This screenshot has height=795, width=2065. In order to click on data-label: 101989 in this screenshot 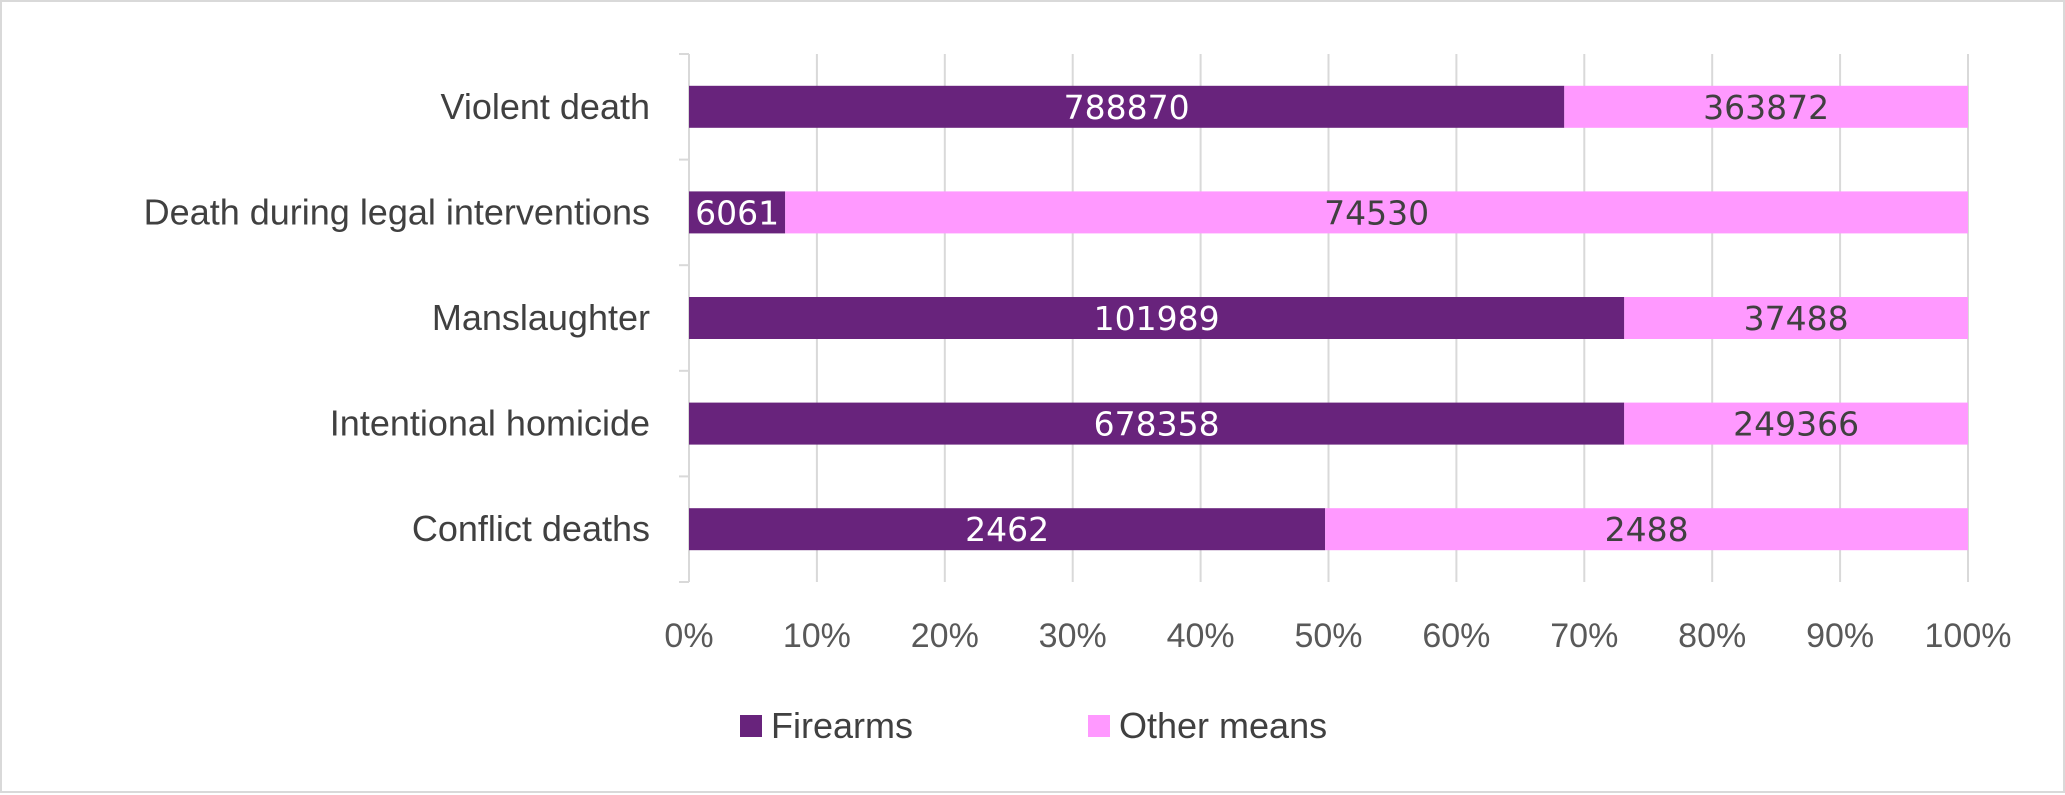, I will do `click(1157, 318)`.